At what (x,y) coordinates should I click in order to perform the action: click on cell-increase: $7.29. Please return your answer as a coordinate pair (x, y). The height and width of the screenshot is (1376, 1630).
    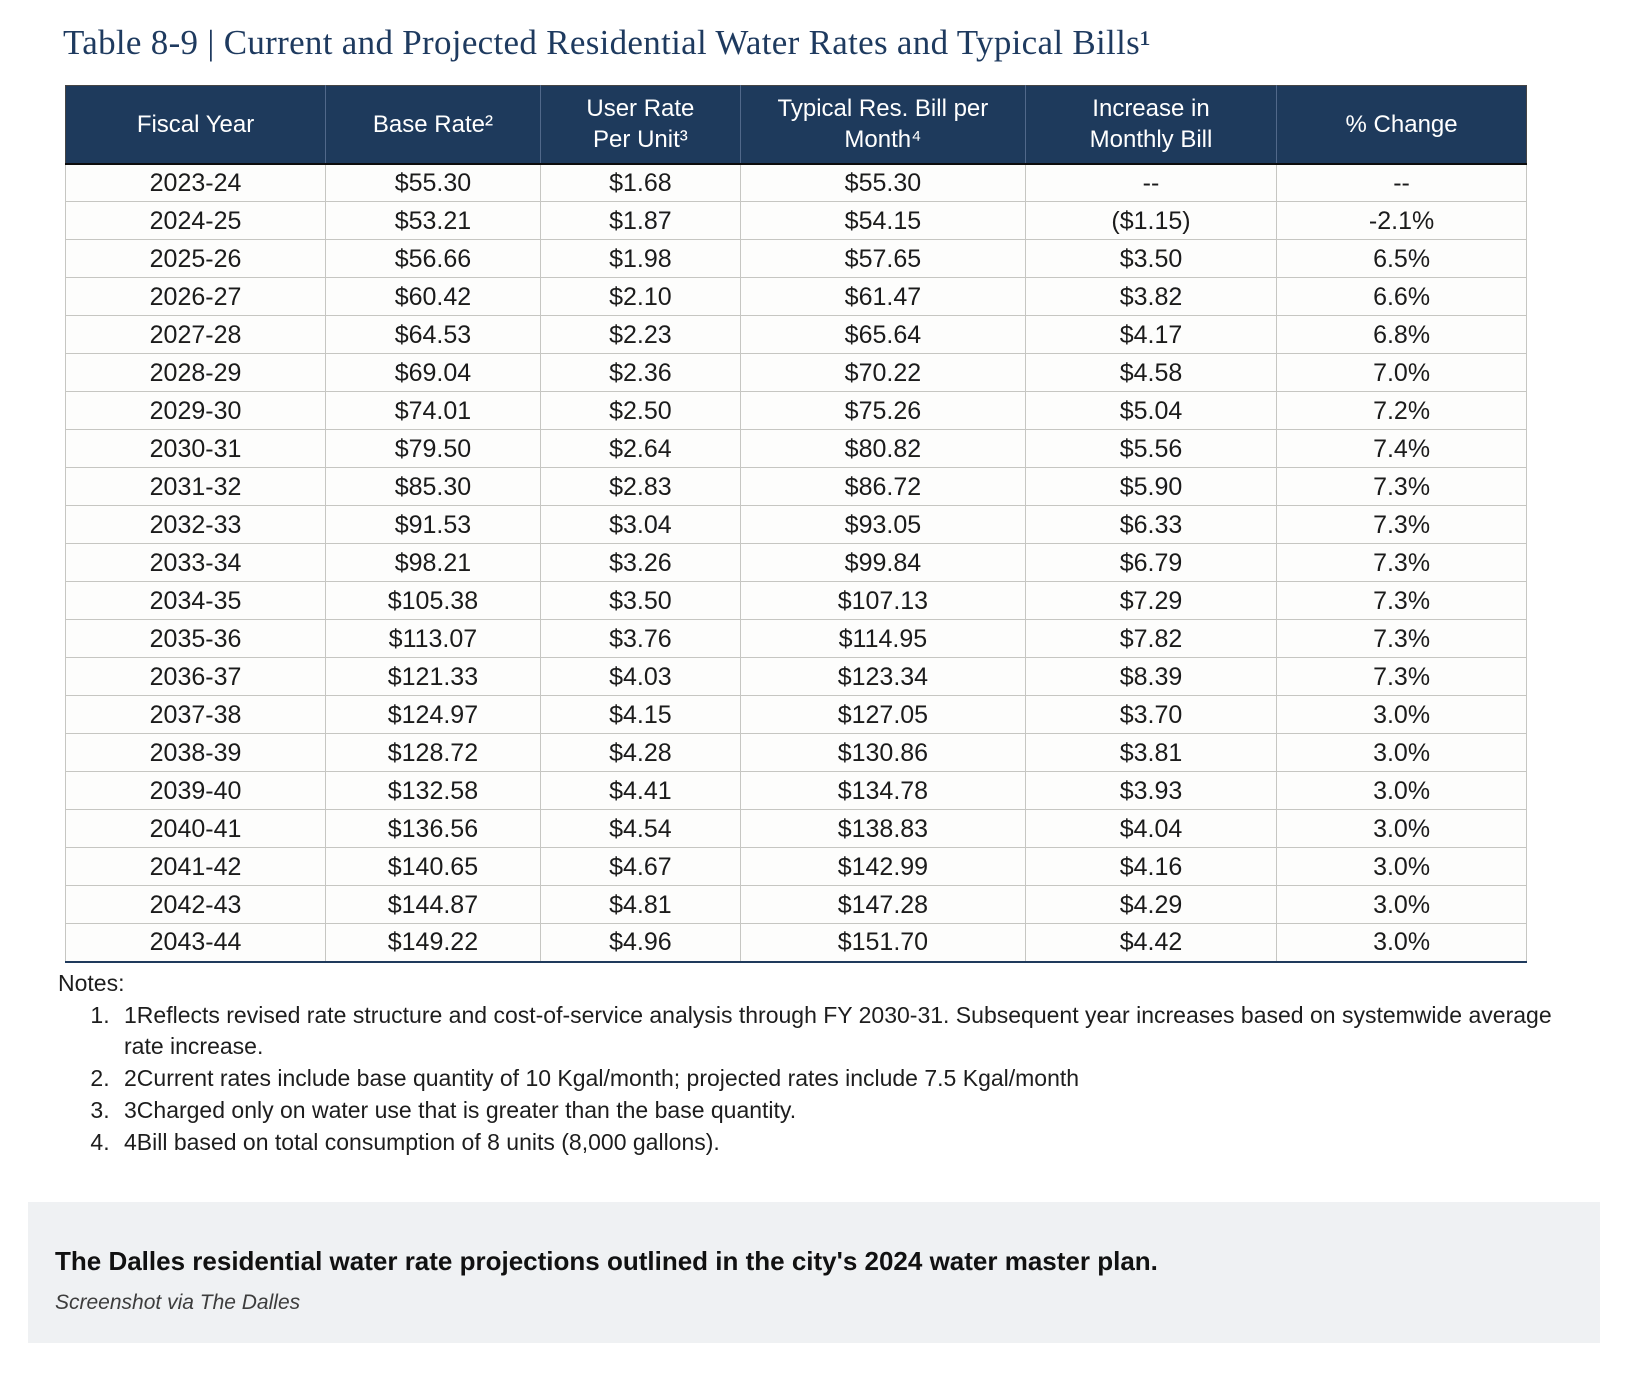
    Looking at the image, I should click on (1151, 600).